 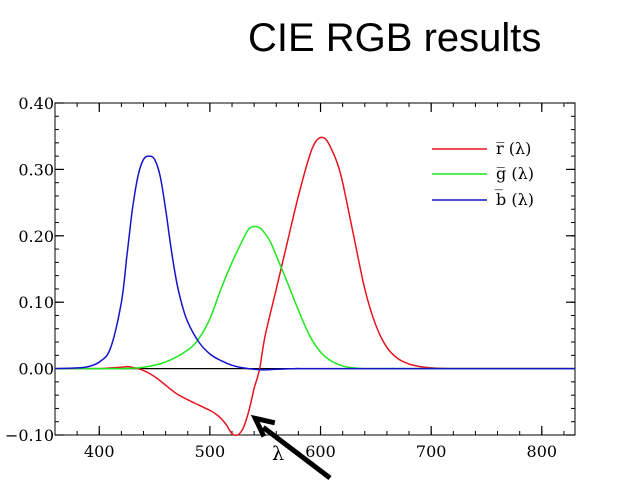 What do you see at coordinates (36, 103) in the screenshot?
I see `y-tick-label: 0.40` at bounding box center [36, 103].